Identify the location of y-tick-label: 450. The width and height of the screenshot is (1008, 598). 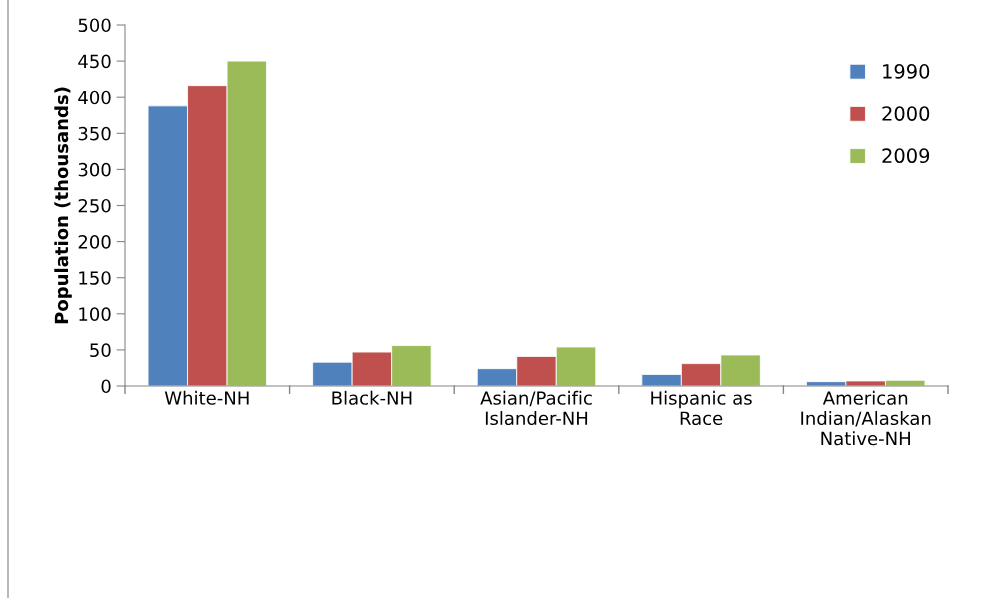
(94, 61).